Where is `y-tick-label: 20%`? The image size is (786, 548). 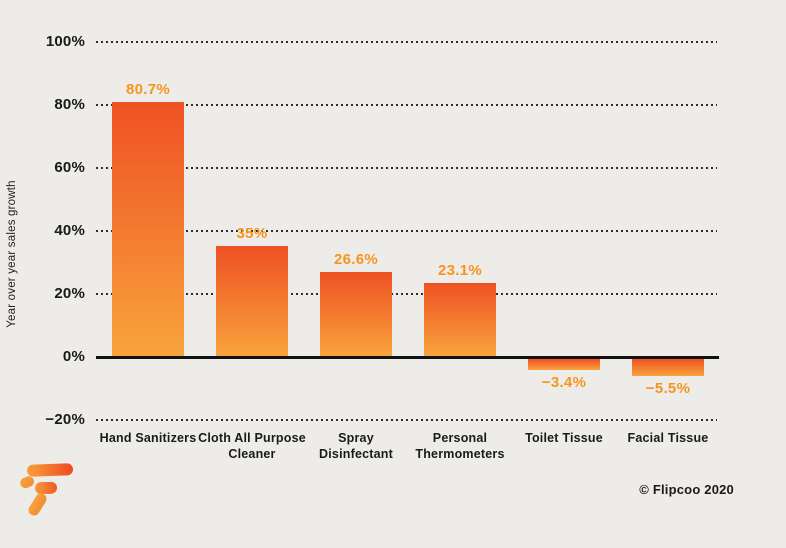
y-tick-label: 20% is located at coordinates (69, 293).